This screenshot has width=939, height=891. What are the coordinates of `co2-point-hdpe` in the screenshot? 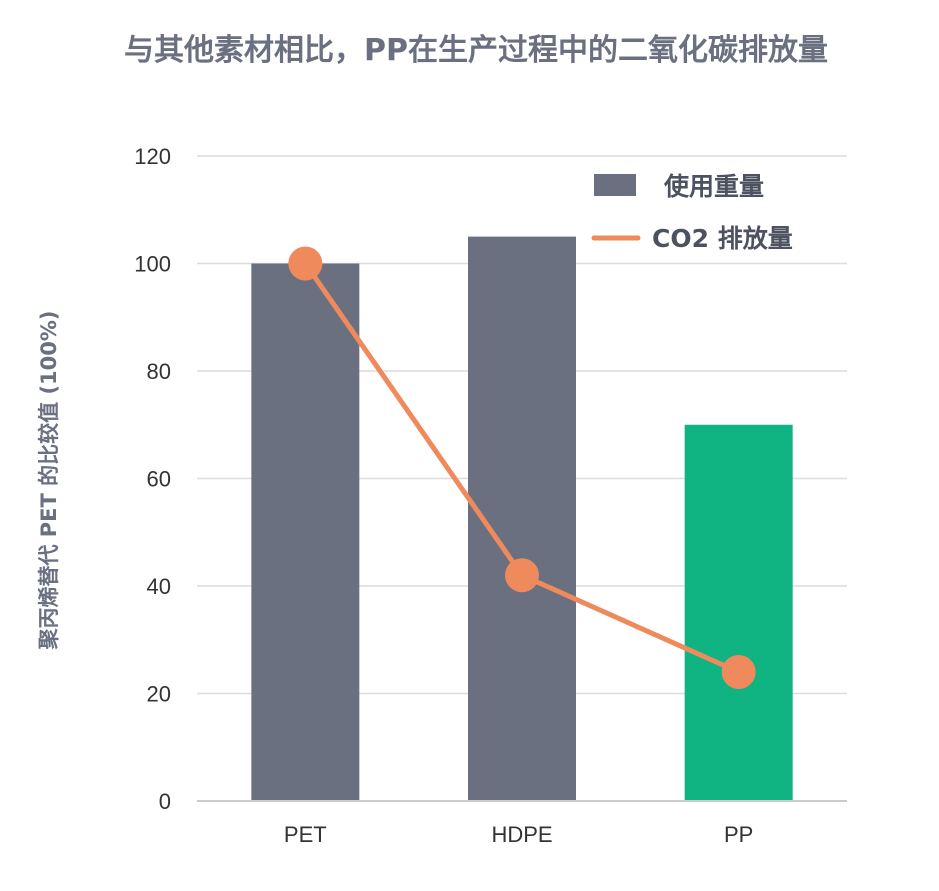 It's located at (522, 575).